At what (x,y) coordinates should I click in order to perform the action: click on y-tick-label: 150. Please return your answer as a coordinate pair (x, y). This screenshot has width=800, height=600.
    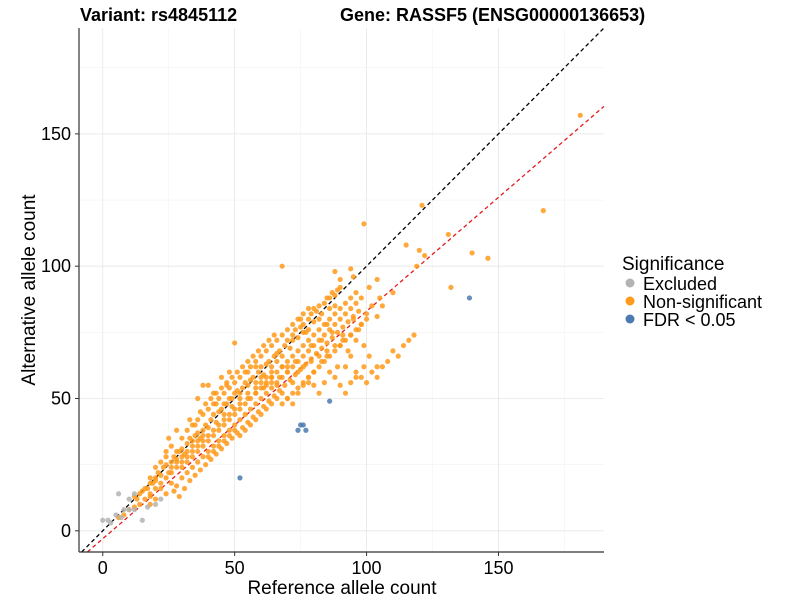
    Looking at the image, I should click on (56, 134).